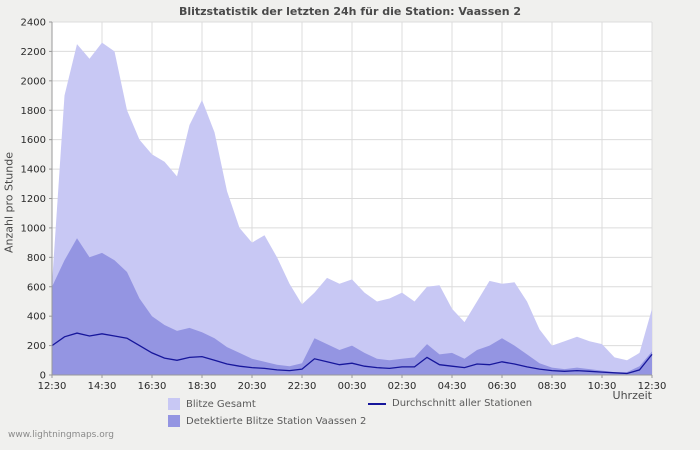 This screenshot has width=700, height=450. Describe the element at coordinates (502, 386) in the screenshot. I see `svg-text: 06:30` at that location.